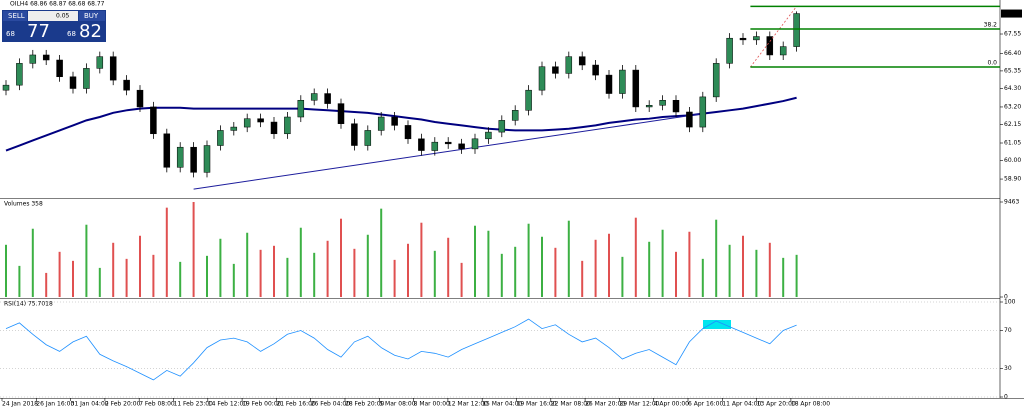 Image resolution: width=1024 pixels, height=408 pixels. What do you see at coordinates (1008, 368) in the screenshot?
I see `y-tick-label: 30` at bounding box center [1008, 368].